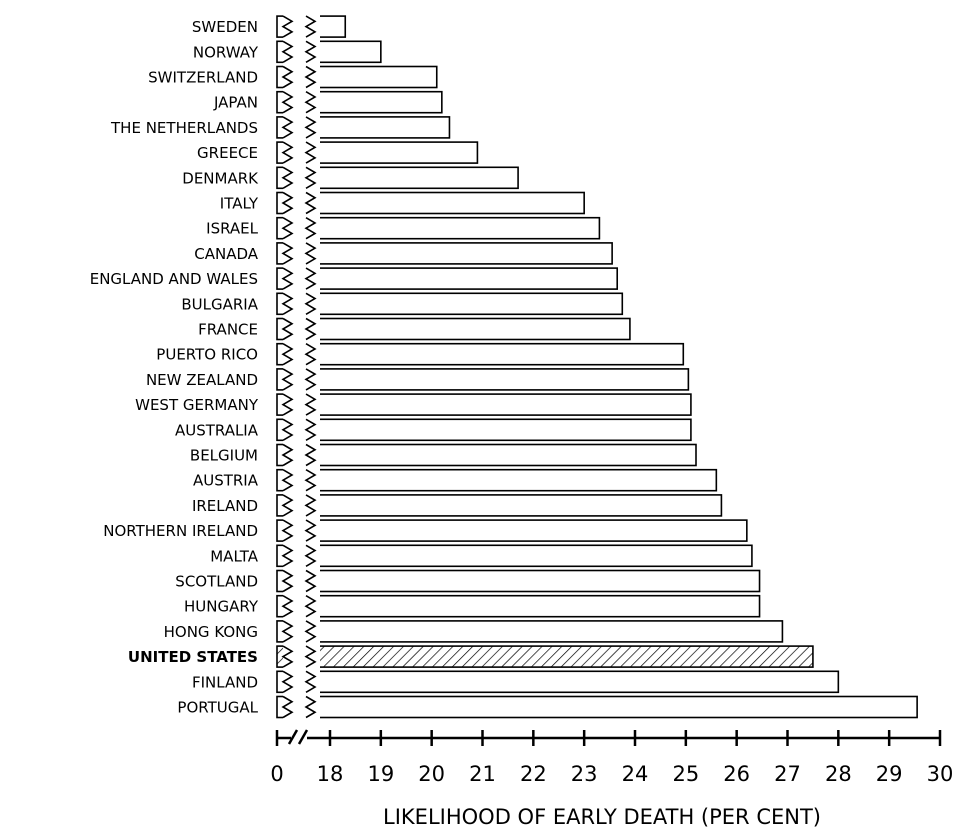  I want to click on category-label: FINLAND, so click(225, 682).